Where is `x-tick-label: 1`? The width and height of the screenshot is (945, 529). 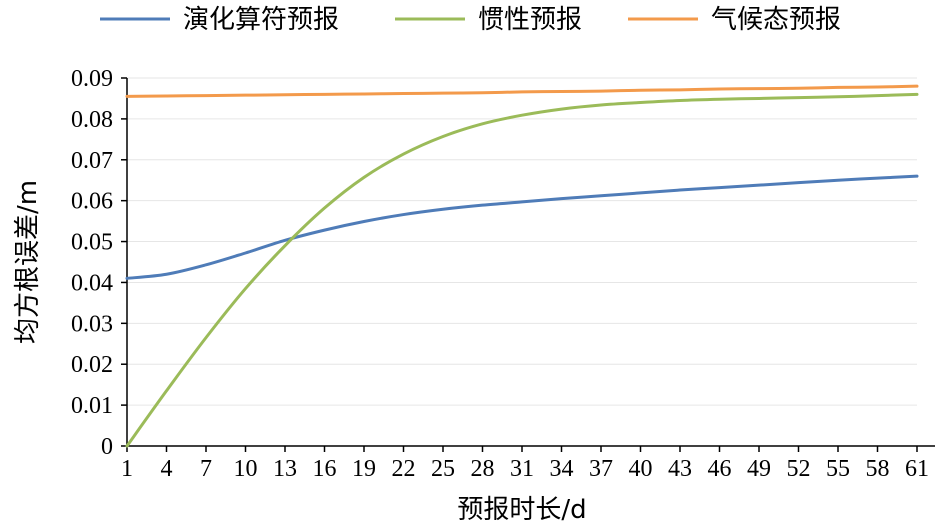 x-tick-label: 1 is located at coordinates (127, 469).